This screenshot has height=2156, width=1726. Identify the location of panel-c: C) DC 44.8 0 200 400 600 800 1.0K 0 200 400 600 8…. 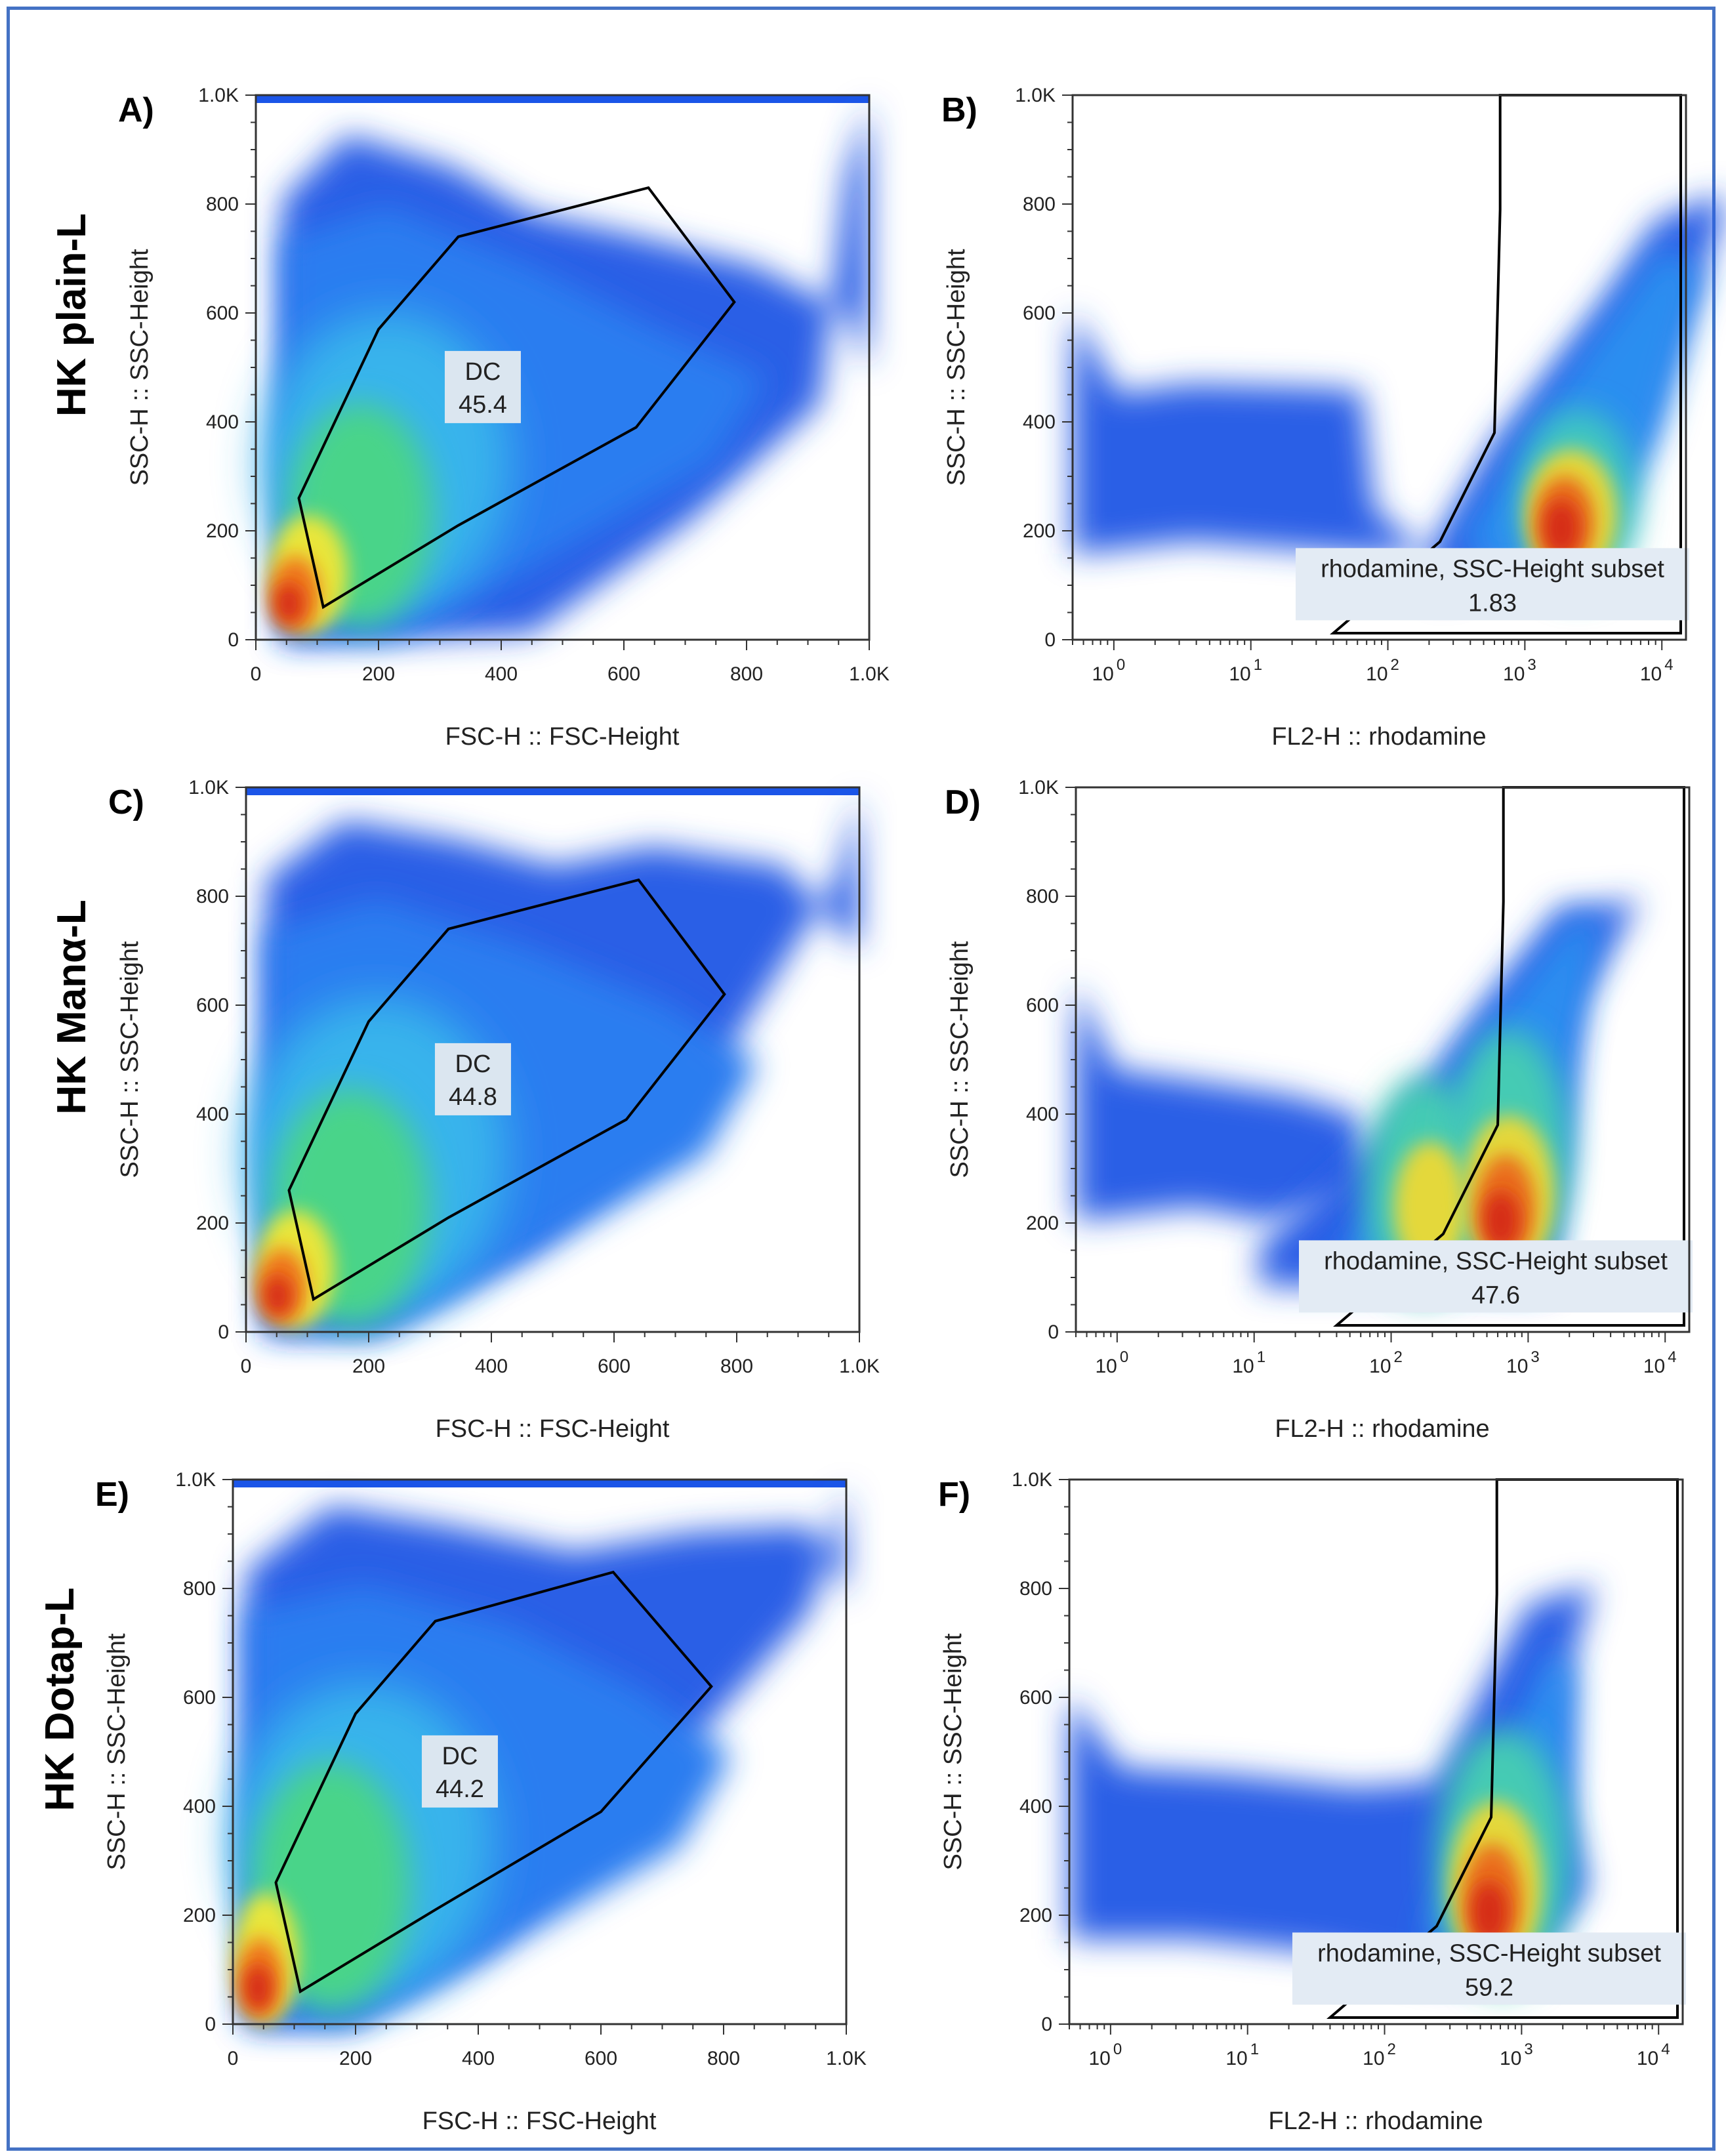
(494, 1110).